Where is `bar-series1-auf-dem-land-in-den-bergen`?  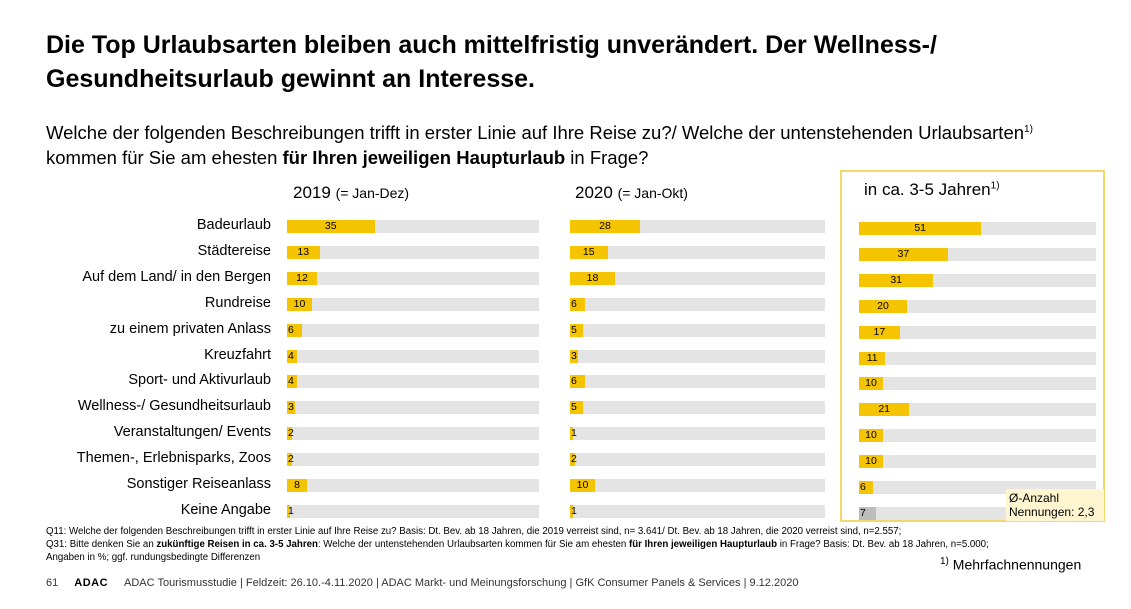
bar-series1-auf-dem-land-in-den-bergen is located at coordinates (302, 278).